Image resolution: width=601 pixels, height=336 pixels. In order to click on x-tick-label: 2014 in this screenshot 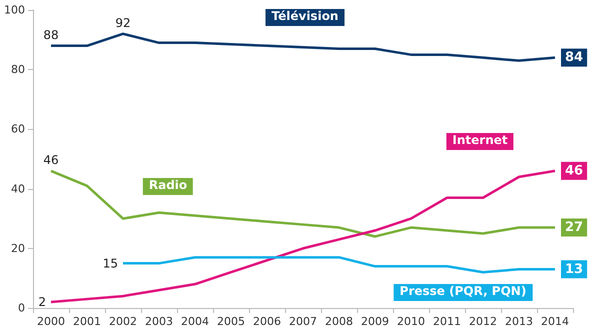, I will do `click(555, 321)`.